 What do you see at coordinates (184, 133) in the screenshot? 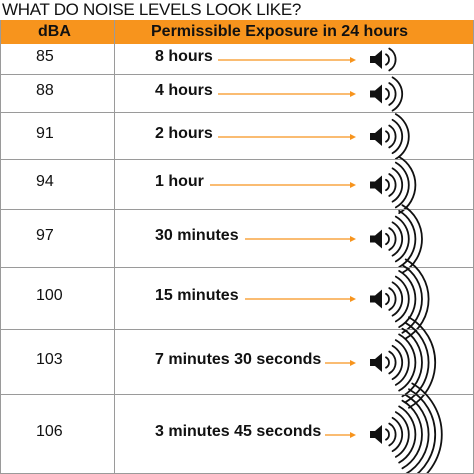
I see `exposure-value: 2 hours` at bounding box center [184, 133].